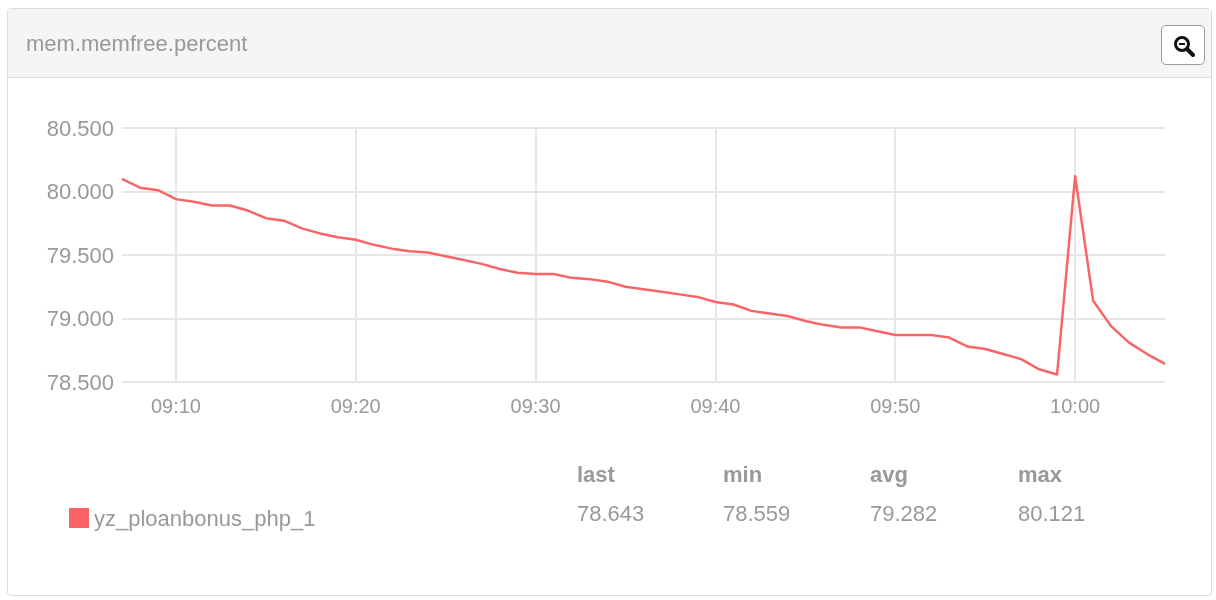  I want to click on text: 78.559, so click(757, 513).